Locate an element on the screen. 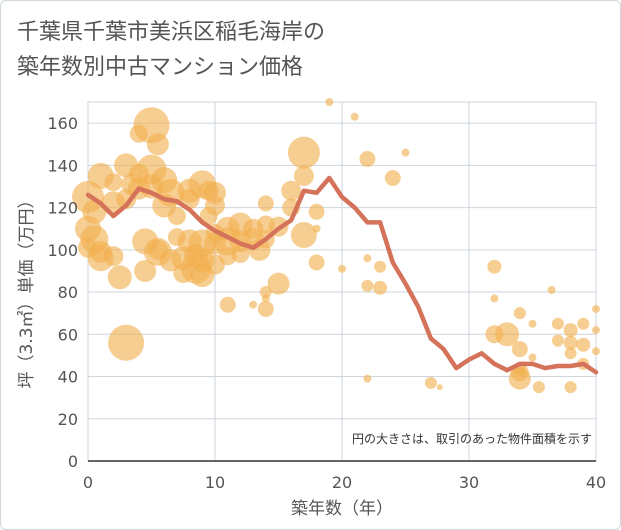  y-tick-label: 160 is located at coordinates (62, 123).